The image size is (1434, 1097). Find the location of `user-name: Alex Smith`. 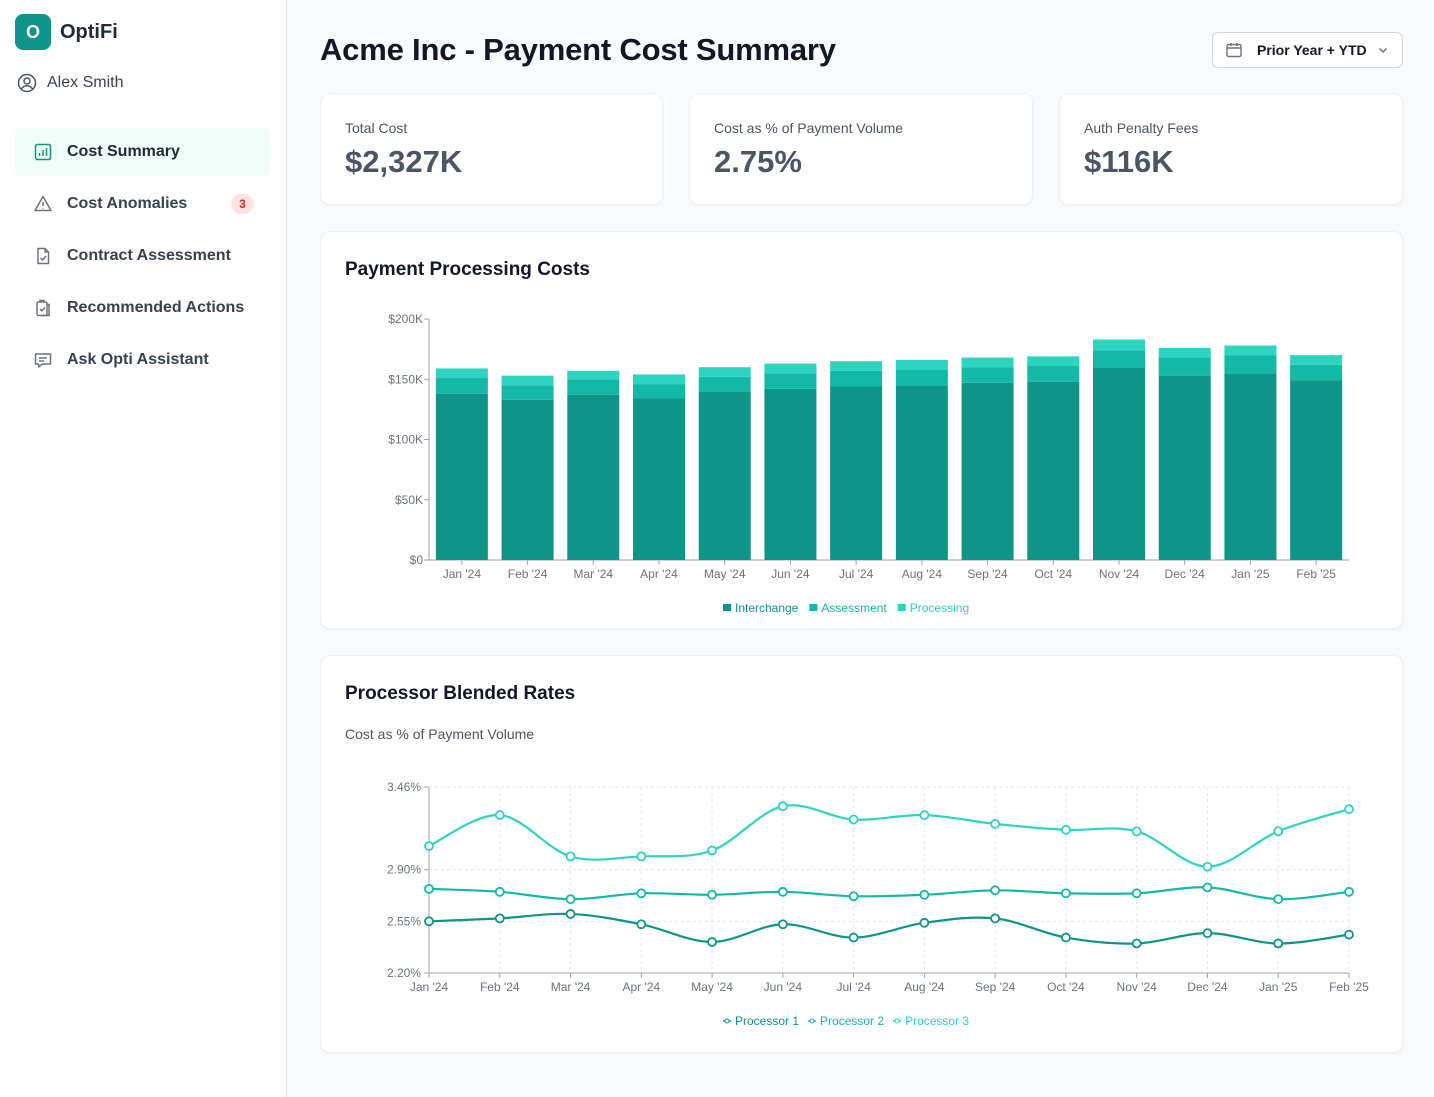

user-name: Alex Smith is located at coordinates (85, 82).